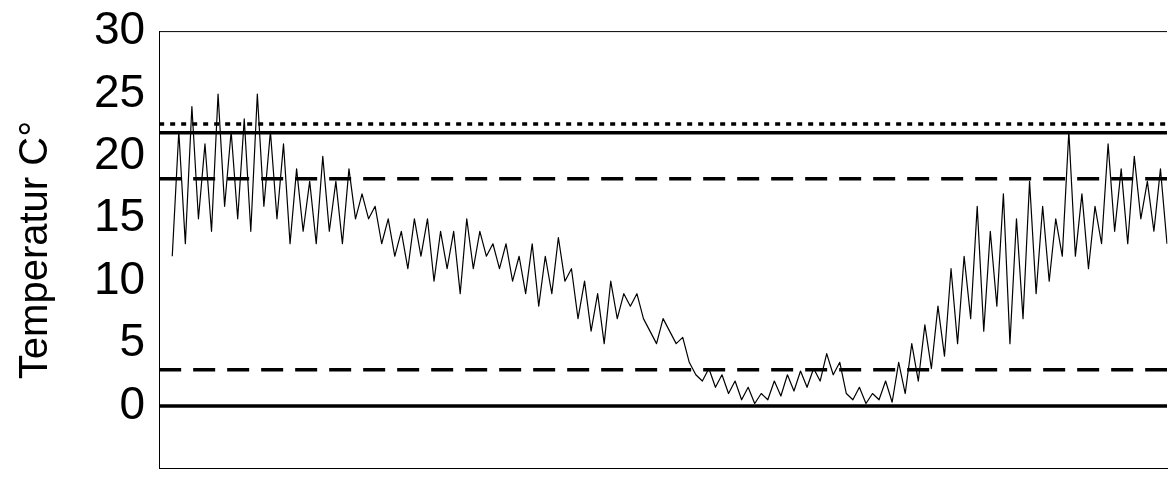  I want to click on y-tick-label: 10, so click(119, 277).